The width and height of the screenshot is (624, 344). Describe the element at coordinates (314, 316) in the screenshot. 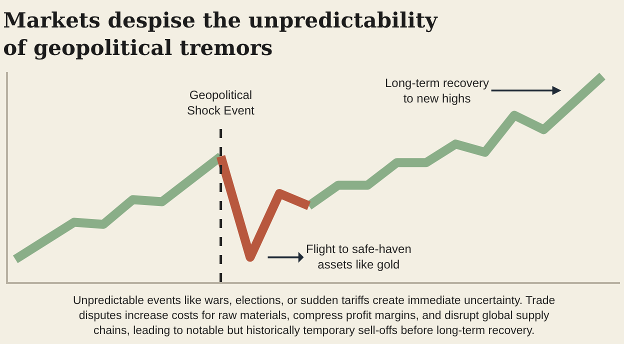

I see `text: Unpredictable events like wars, elections, or sudden tariffs create immediate uncertainty. Trade disputes increase costs for raw materials, compress profit margins, and disrupt global supply chains, leading to notable but historically temporary sell-offs before long-term recovery.` at that location.